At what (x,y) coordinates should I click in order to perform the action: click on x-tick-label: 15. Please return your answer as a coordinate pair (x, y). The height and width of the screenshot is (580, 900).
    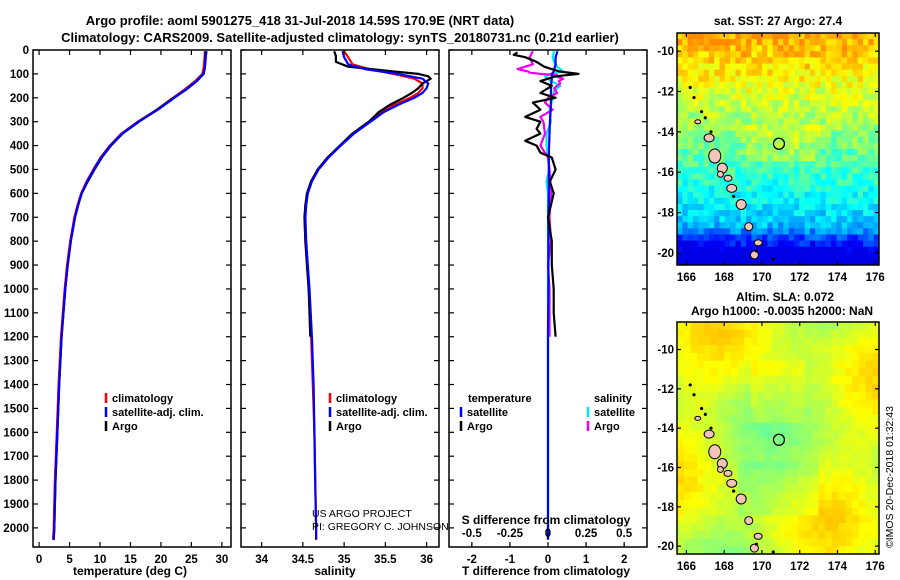
    Looking at the image, I should click on (130, 560).